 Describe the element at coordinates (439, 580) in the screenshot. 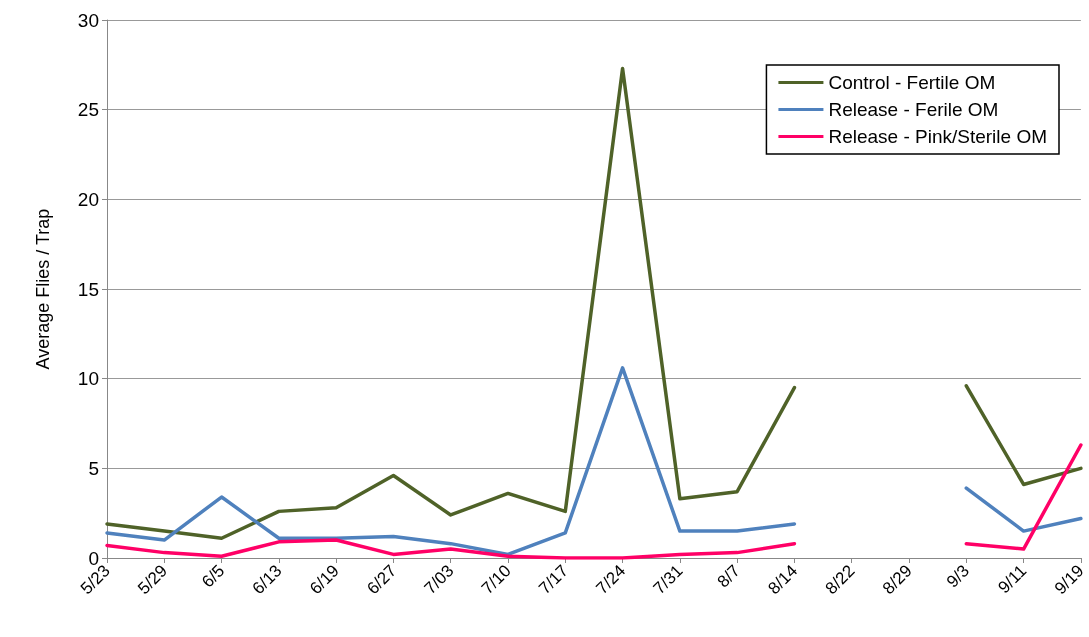

I see `x-tick-label: 7/03` at that location.